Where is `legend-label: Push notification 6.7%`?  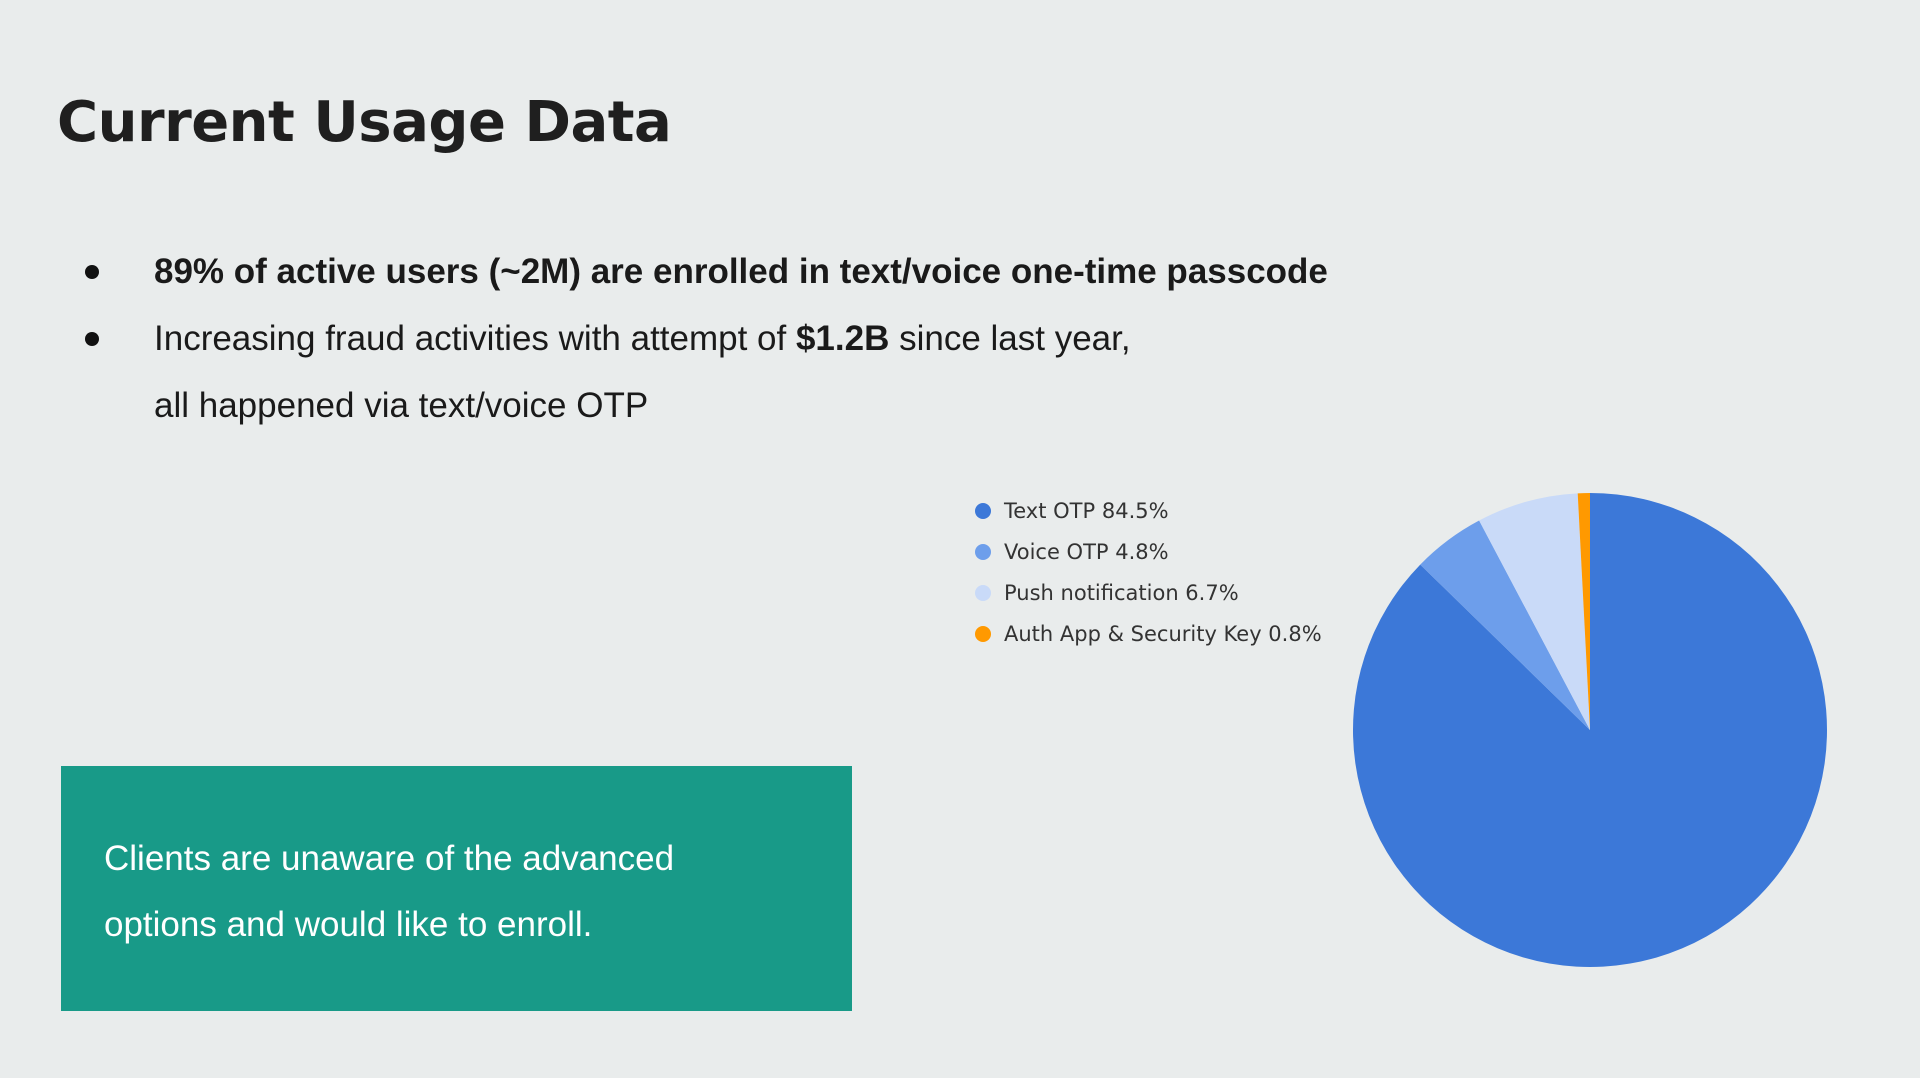
legend-label: Push notification 6.7% is located at coordinates (1121, 592).